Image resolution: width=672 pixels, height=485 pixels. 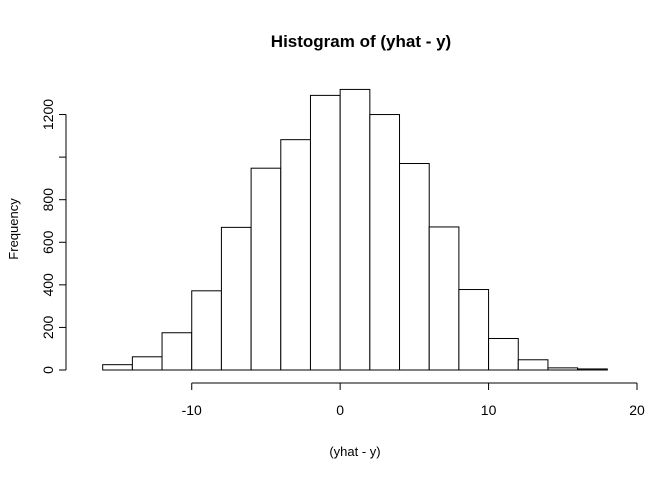 I want to click on x-tick-label: -10, so click(x=192, y=410).